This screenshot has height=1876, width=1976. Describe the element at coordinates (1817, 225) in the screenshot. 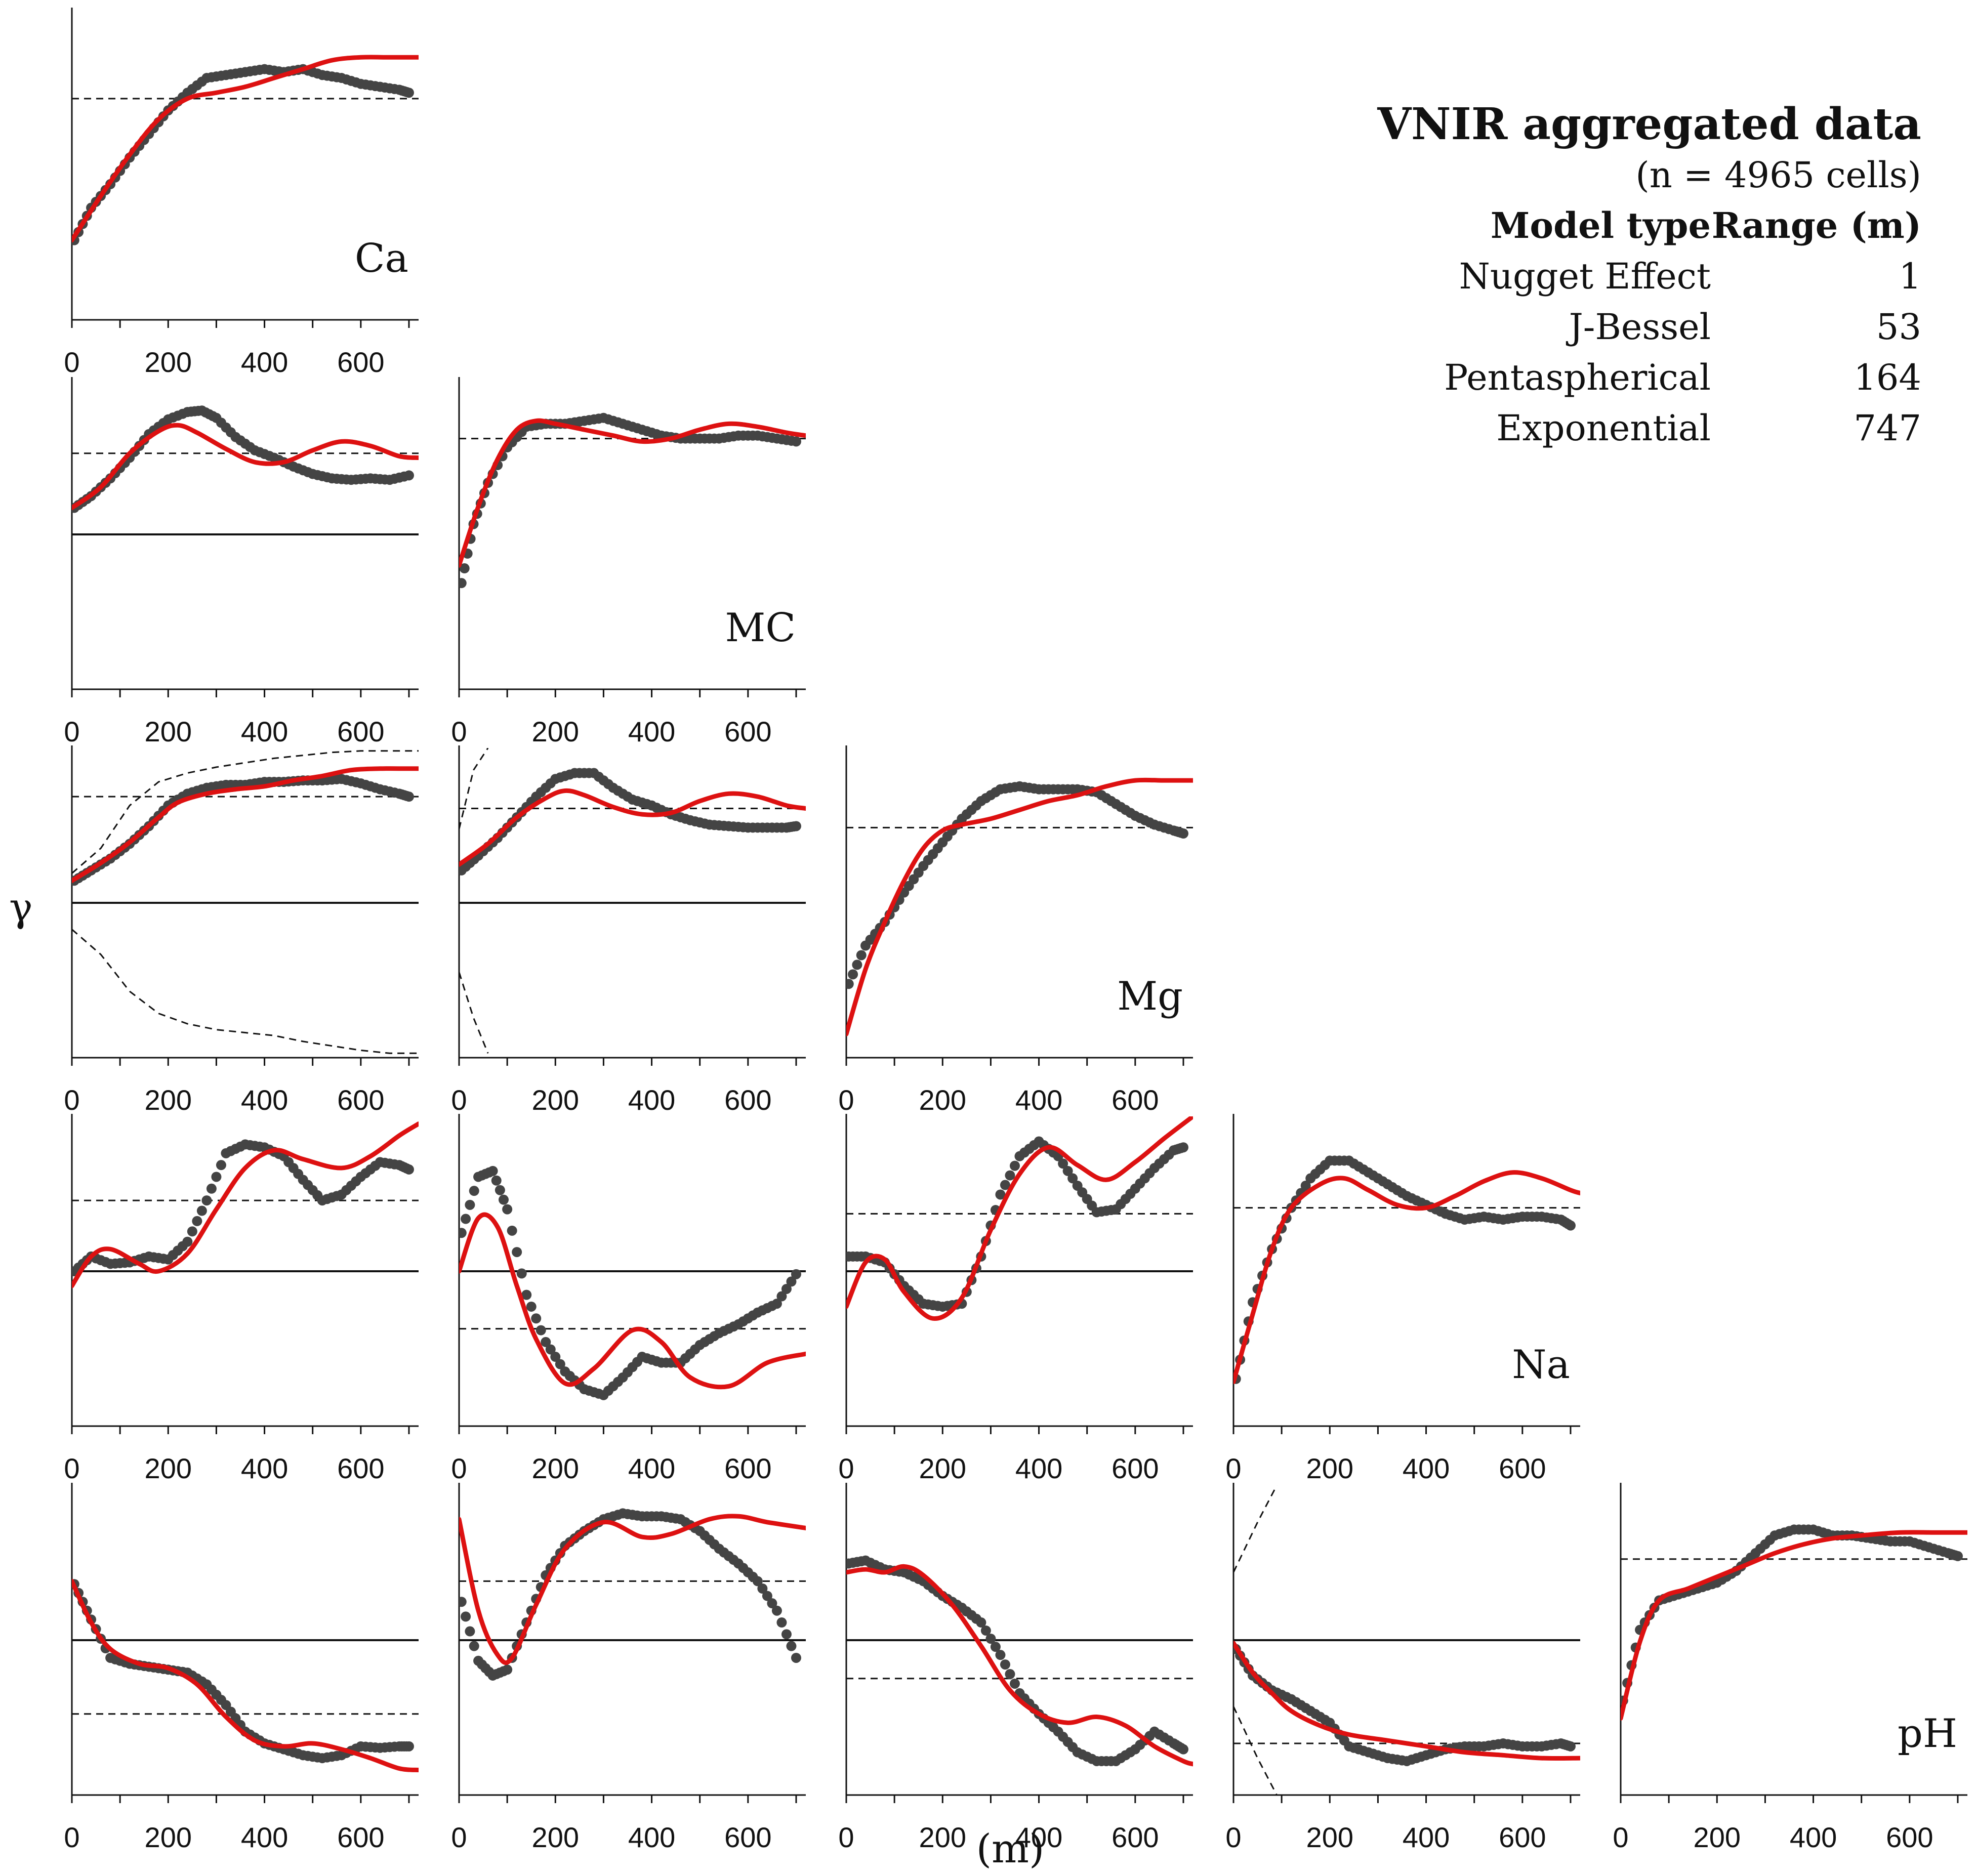

I see `legend-header-range: Range (m)` at that location.